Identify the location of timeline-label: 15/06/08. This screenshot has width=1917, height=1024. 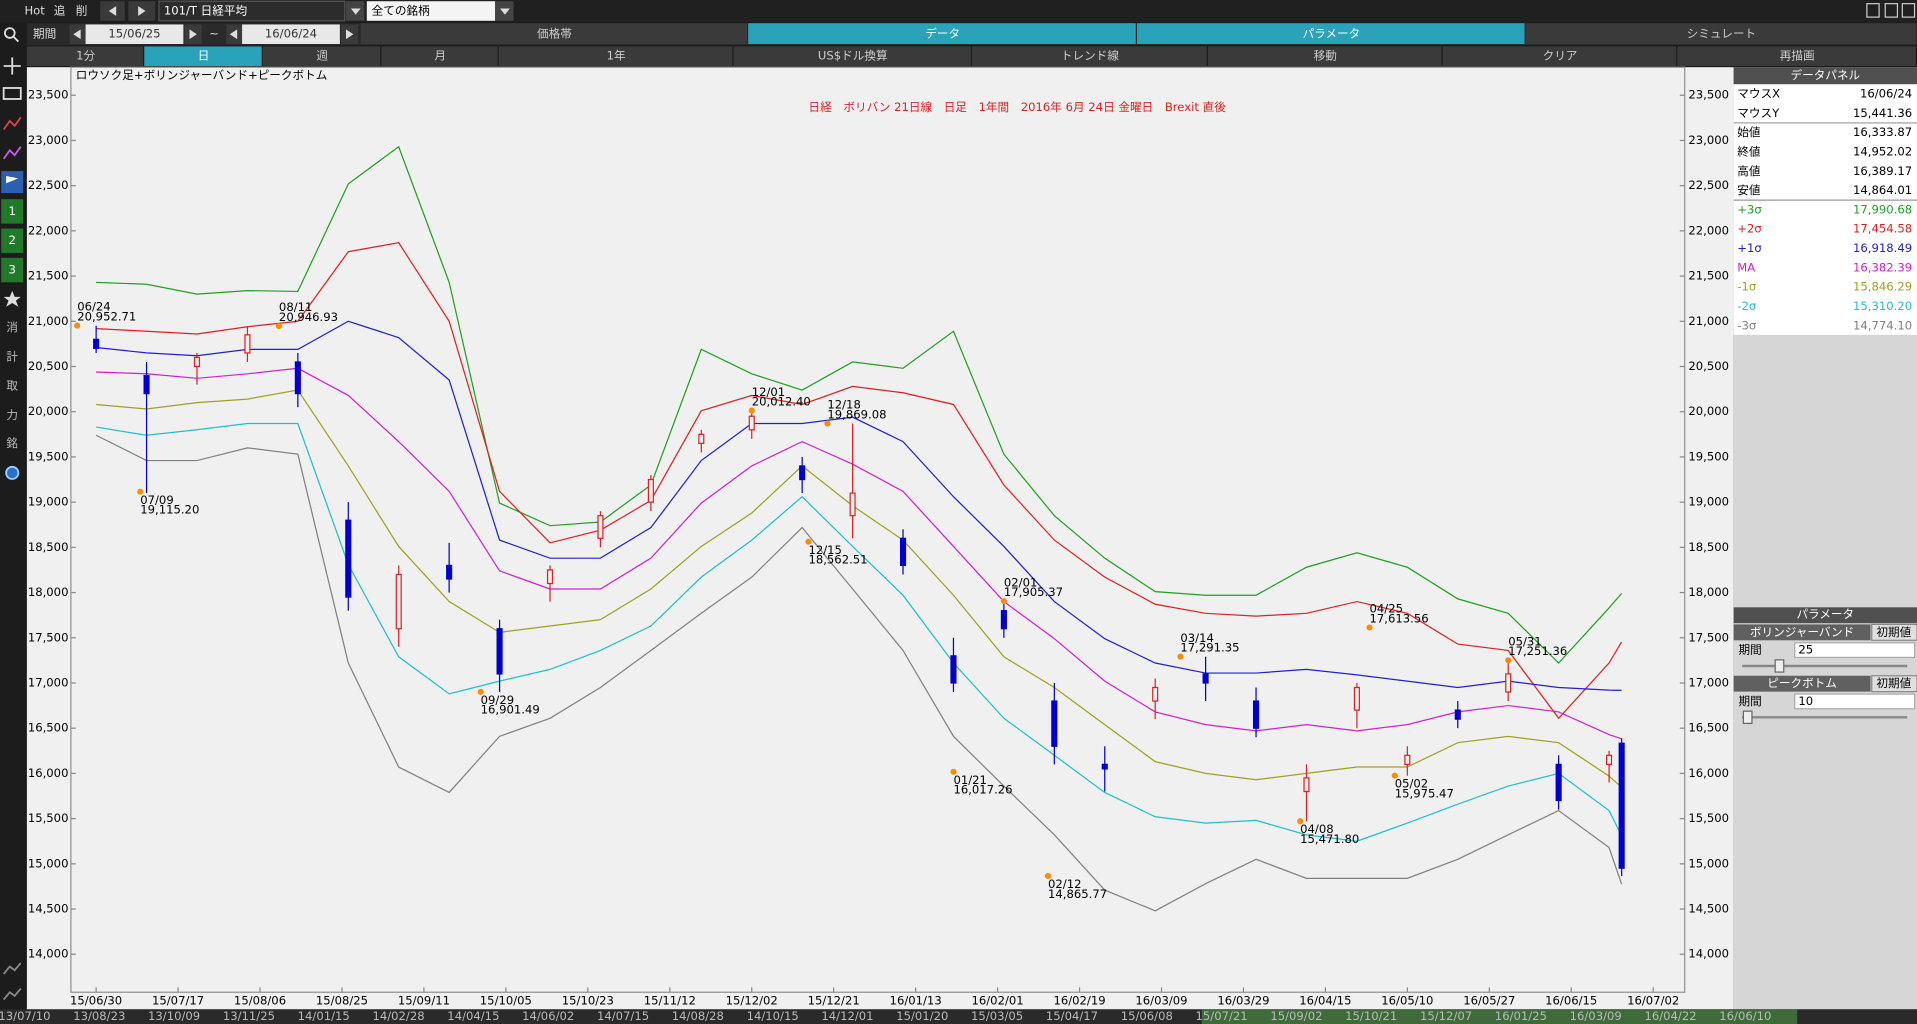
(1147, 1016).